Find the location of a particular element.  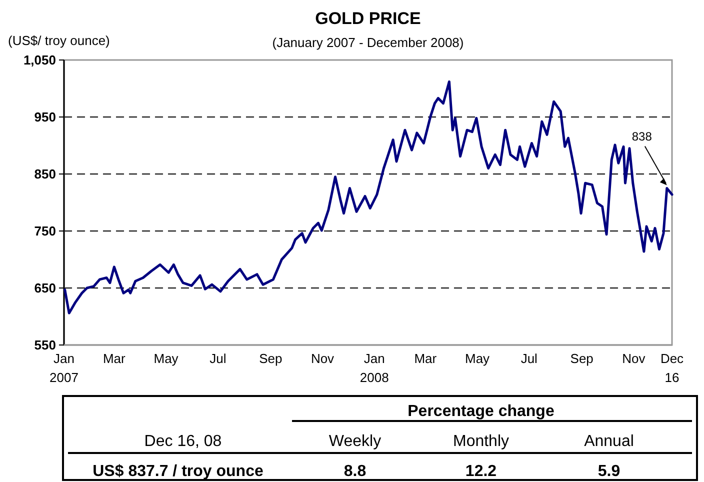

text: 8.8 is located at coordinates (355, 471).